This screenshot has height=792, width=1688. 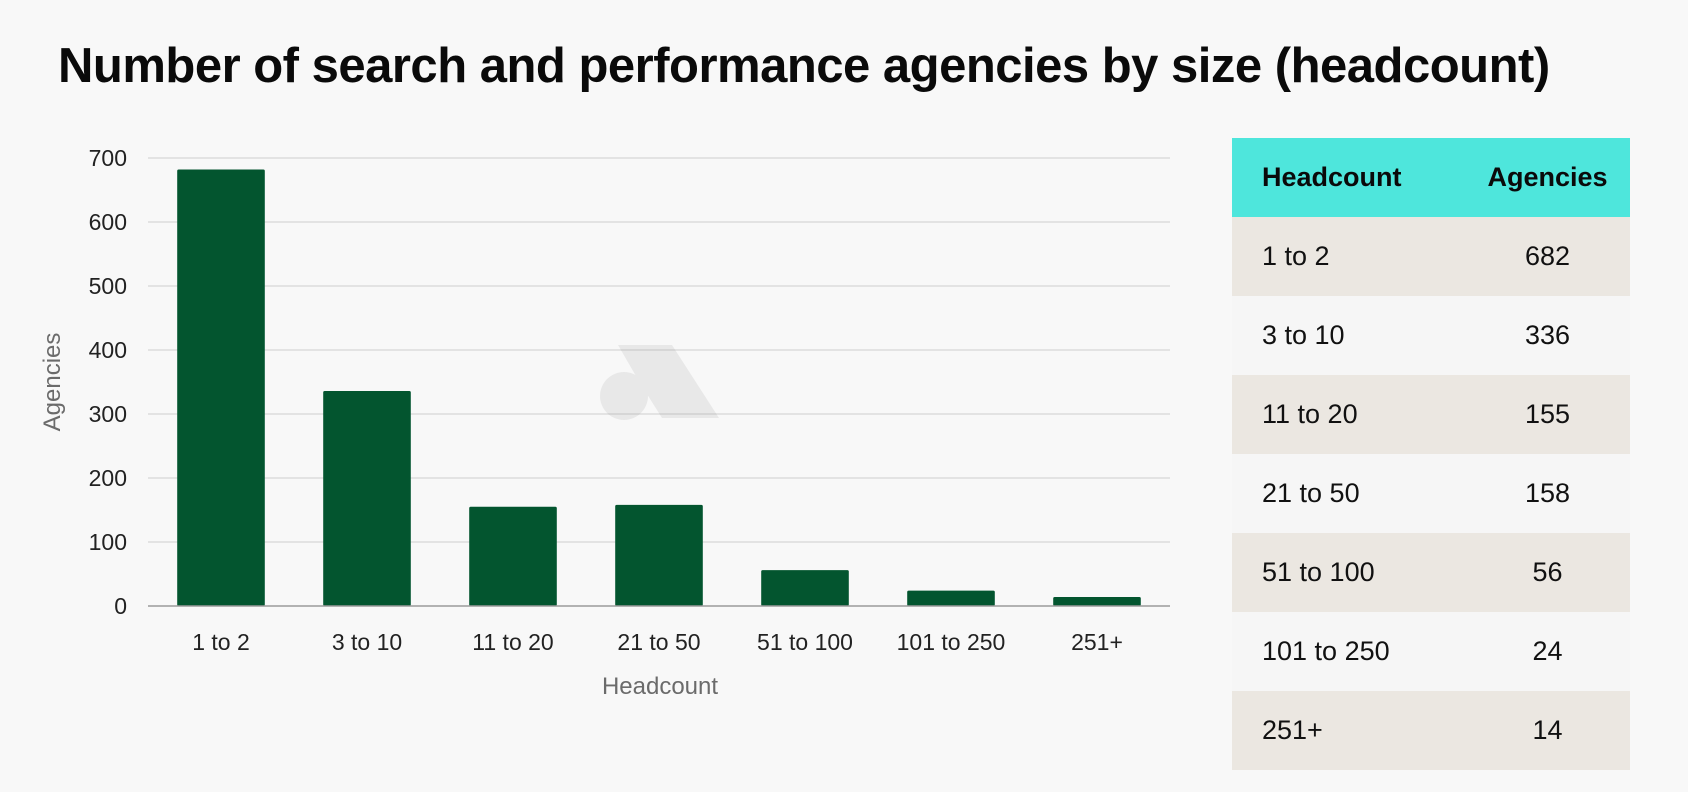 I want to click on y-tick-label: 200, so click(x=108, y=478).